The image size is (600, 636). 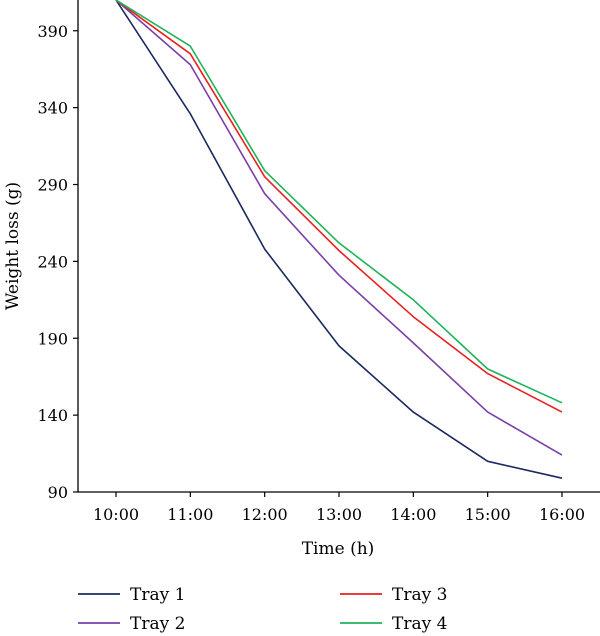 What do you see at coordinates (413, 514) in the screenshot?
I see `x-tick-label: 14:00` at bounding box center [413, 514].